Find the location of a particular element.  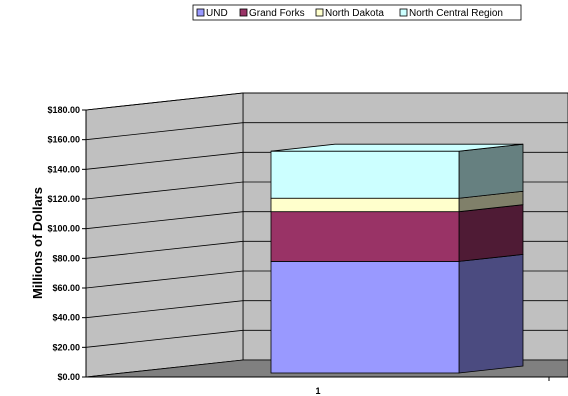

bar-side-grand-forks is located at coordinates (491, 233).